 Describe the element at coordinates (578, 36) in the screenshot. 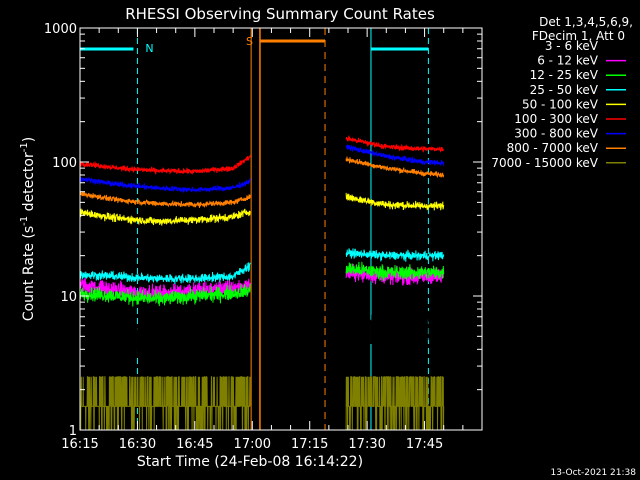

I see `legend-header-line2: FDecim 1, Att 0` at that location.